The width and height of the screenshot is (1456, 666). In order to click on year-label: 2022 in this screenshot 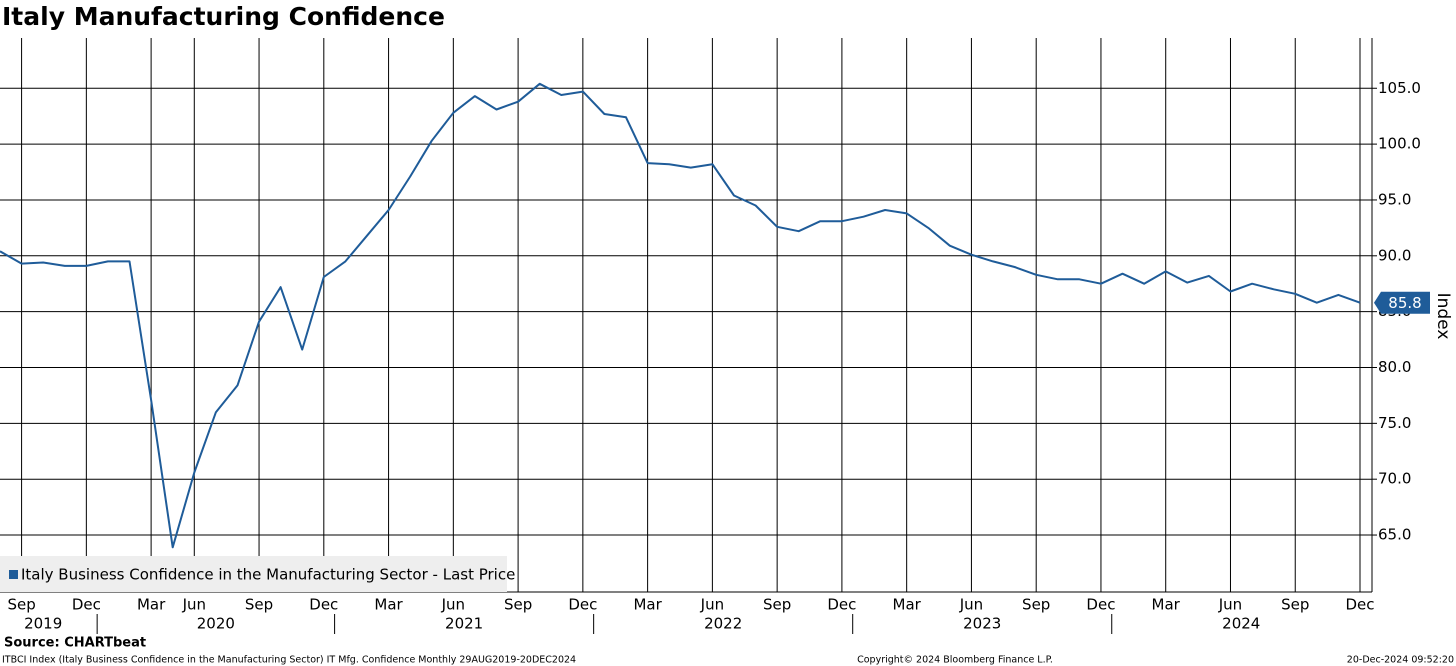, I will do `click(723, 624)`.